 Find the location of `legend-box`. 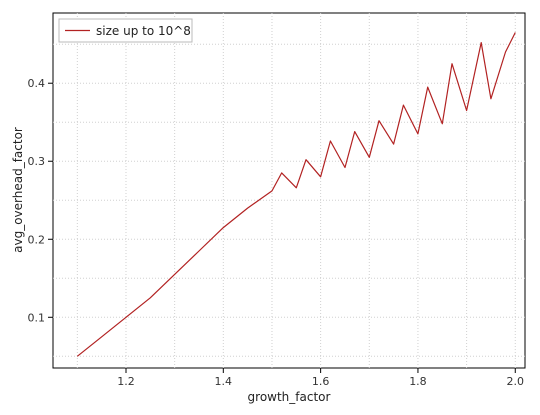

legend-box is located at coordinates (125, 30).